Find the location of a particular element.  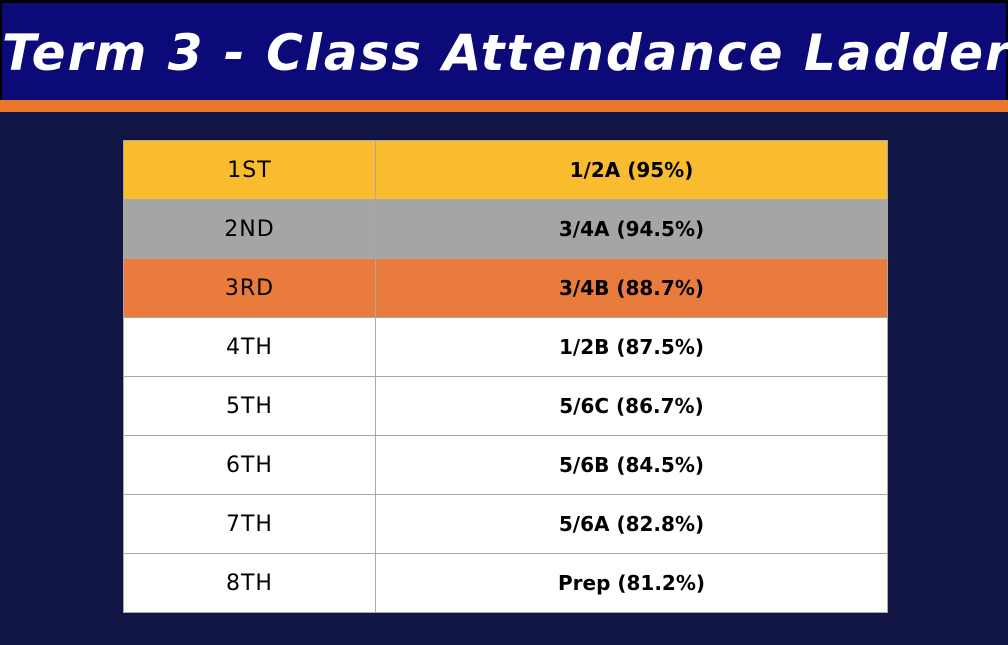

table-row: 4TH 1/2B (87.5%) is located at coordinates (505, 347).